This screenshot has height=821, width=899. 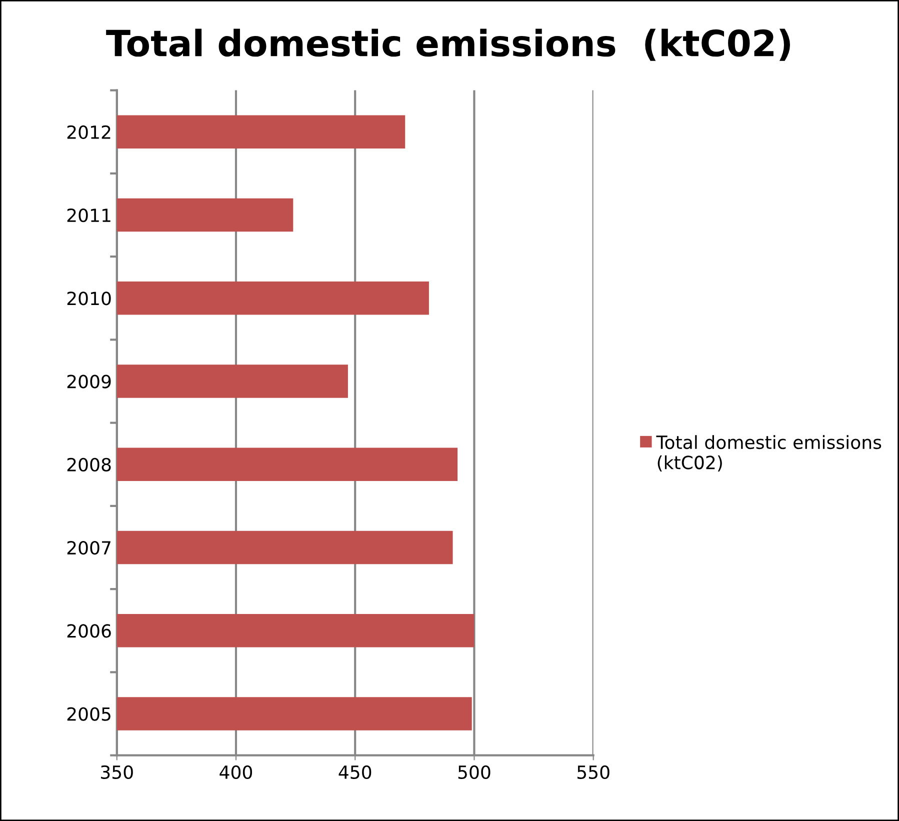 I want to click on y-tick-label: 2007, so click(x=88, y=547).